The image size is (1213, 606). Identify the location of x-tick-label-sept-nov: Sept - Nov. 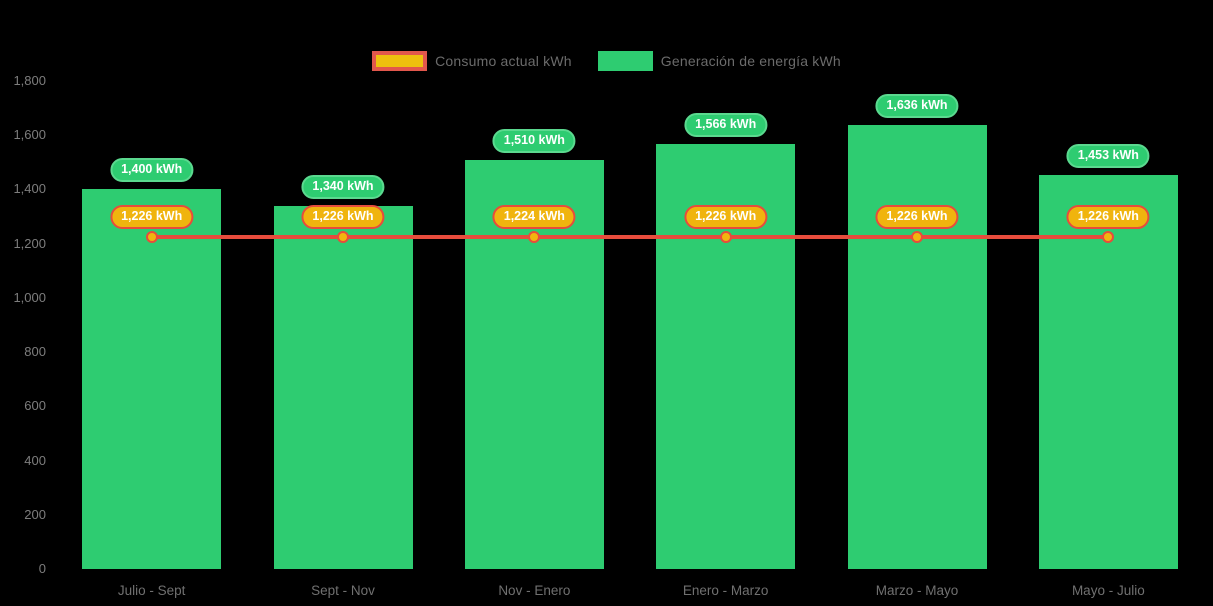
(343, 590).